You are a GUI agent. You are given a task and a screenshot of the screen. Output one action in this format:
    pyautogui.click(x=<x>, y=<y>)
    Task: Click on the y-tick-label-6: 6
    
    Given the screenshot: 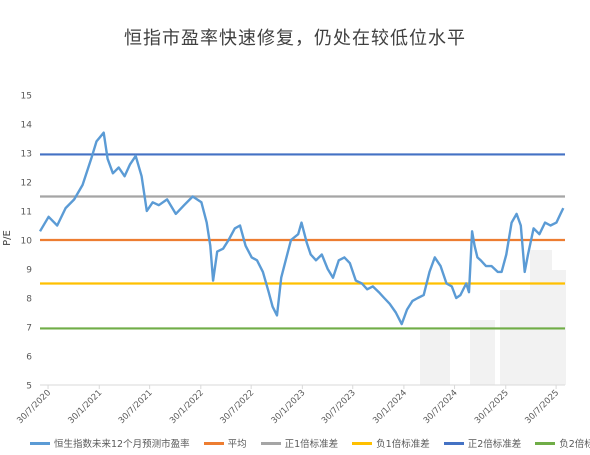 What is the action you would take?
    pyautogui.click(x=29, y=358)
    